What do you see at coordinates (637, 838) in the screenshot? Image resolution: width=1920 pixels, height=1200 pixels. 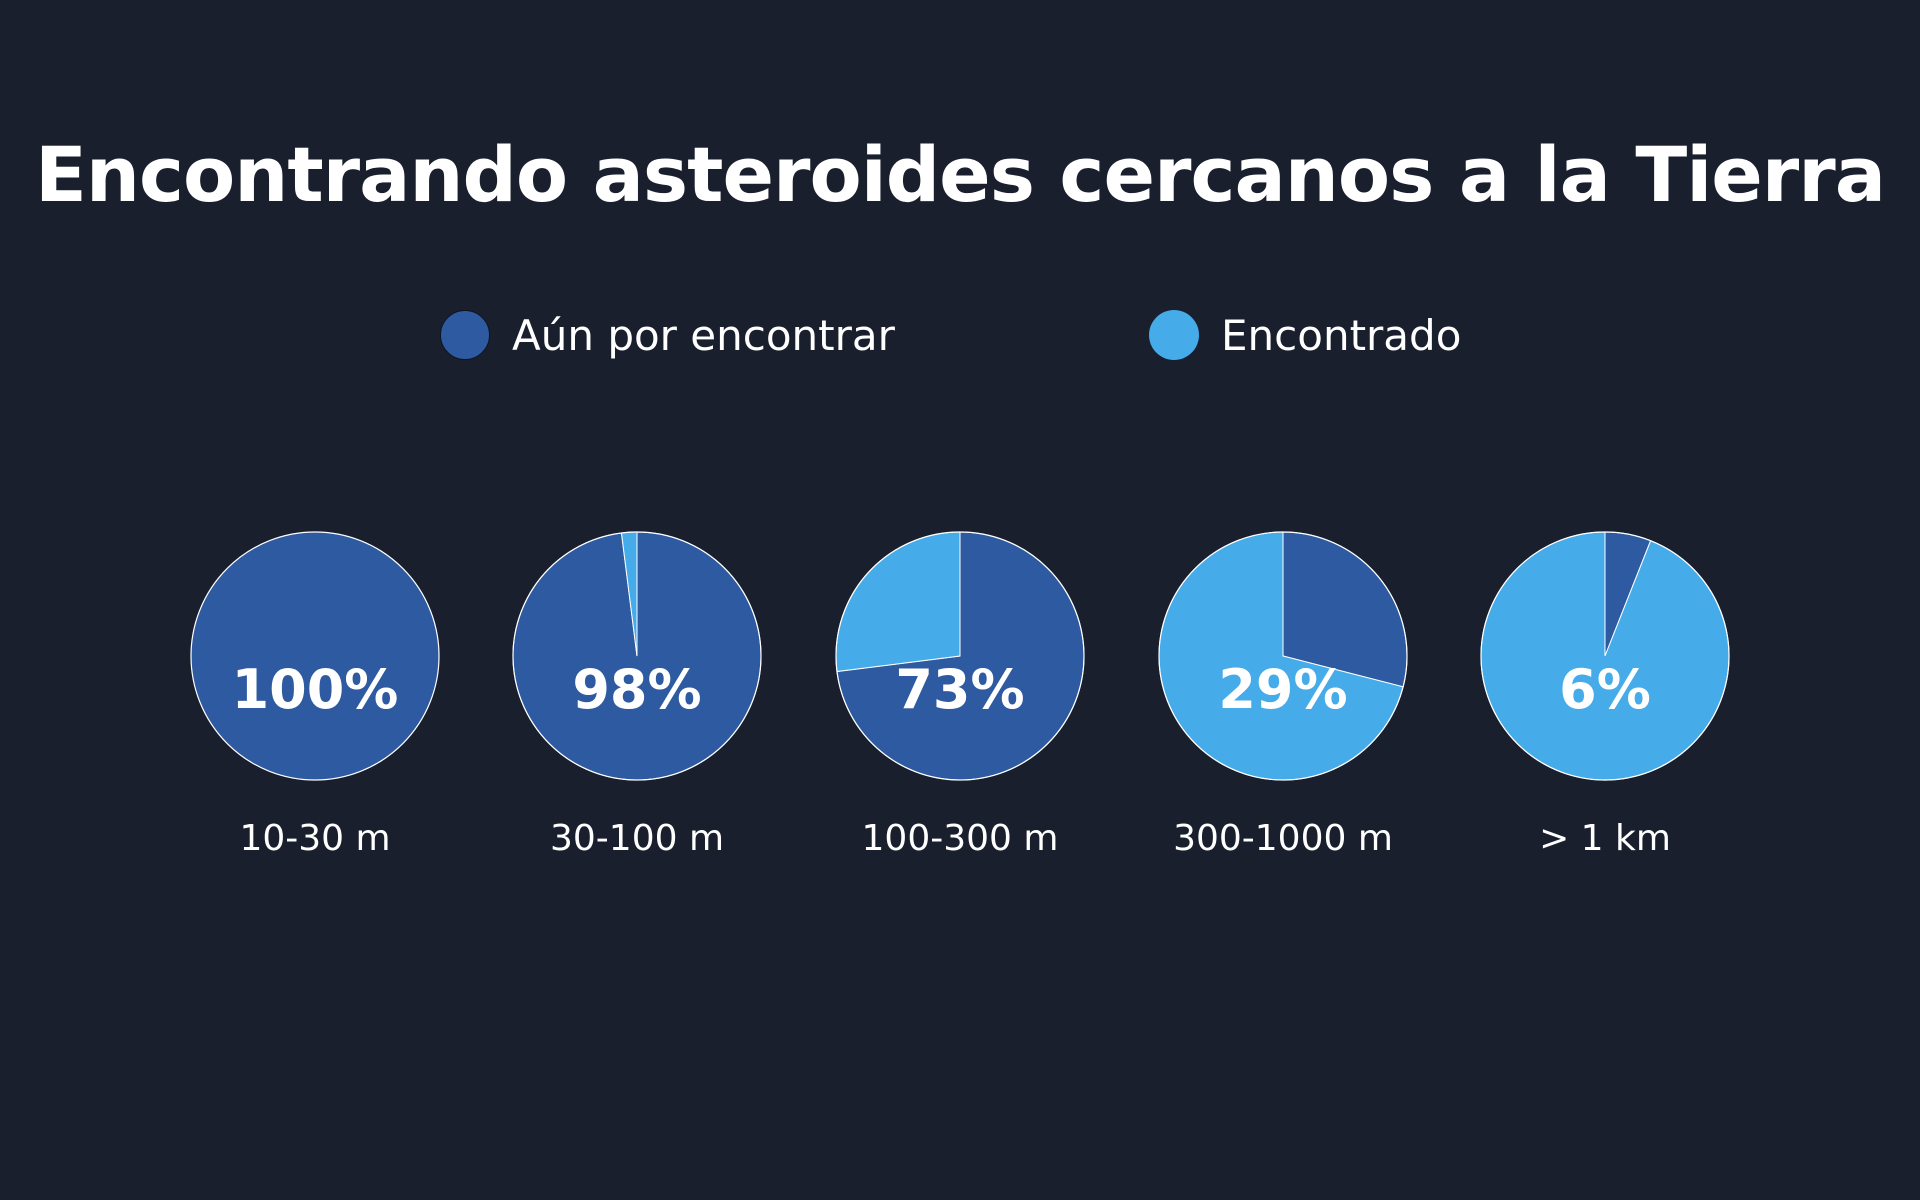 I see `category-label-1: 30-100 m` at bounding box center [637, 838].